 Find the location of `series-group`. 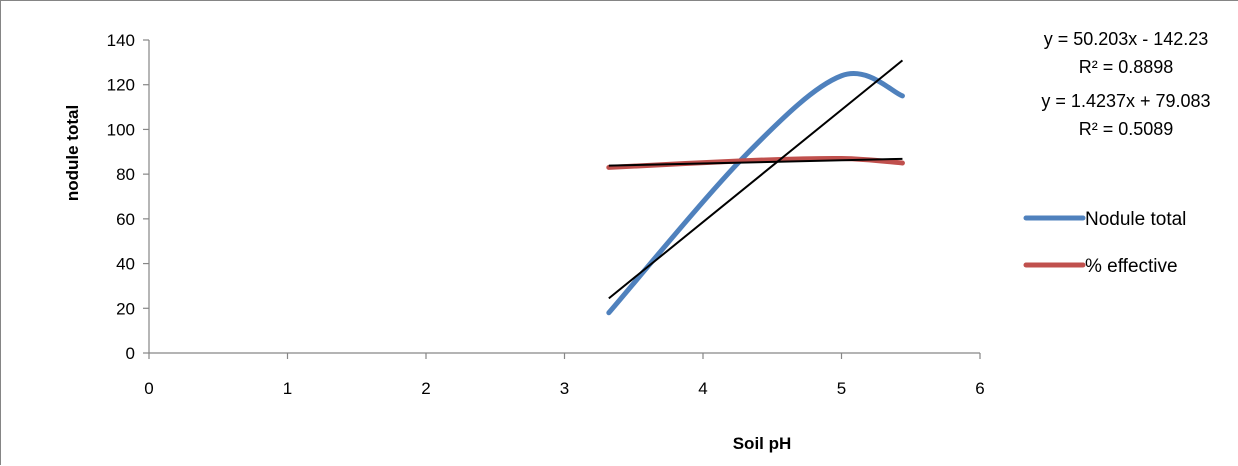

series-group is located at coordinates (755, 193).